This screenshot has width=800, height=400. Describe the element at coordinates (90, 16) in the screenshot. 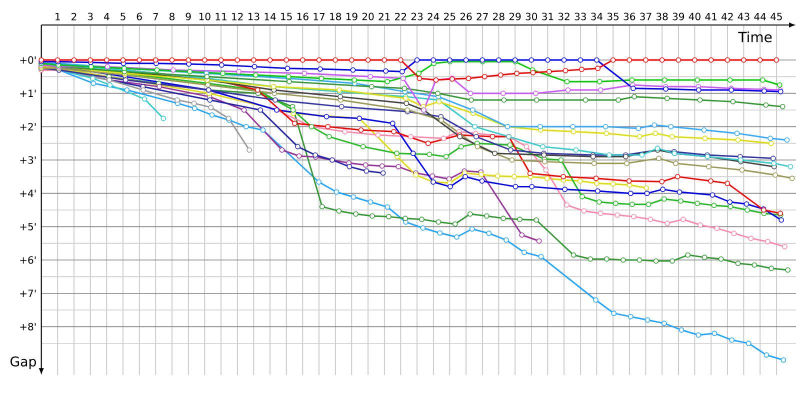

I see `x-tick-label: 3` at that location.